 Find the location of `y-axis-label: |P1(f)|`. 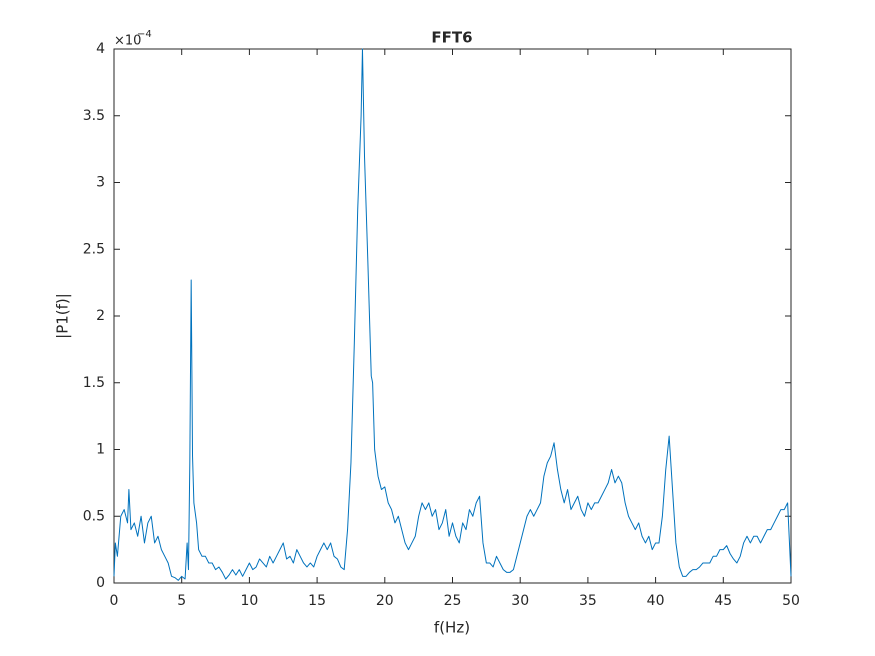

y-axis-label: |P1(f)| is located at coordinates (63, 316).